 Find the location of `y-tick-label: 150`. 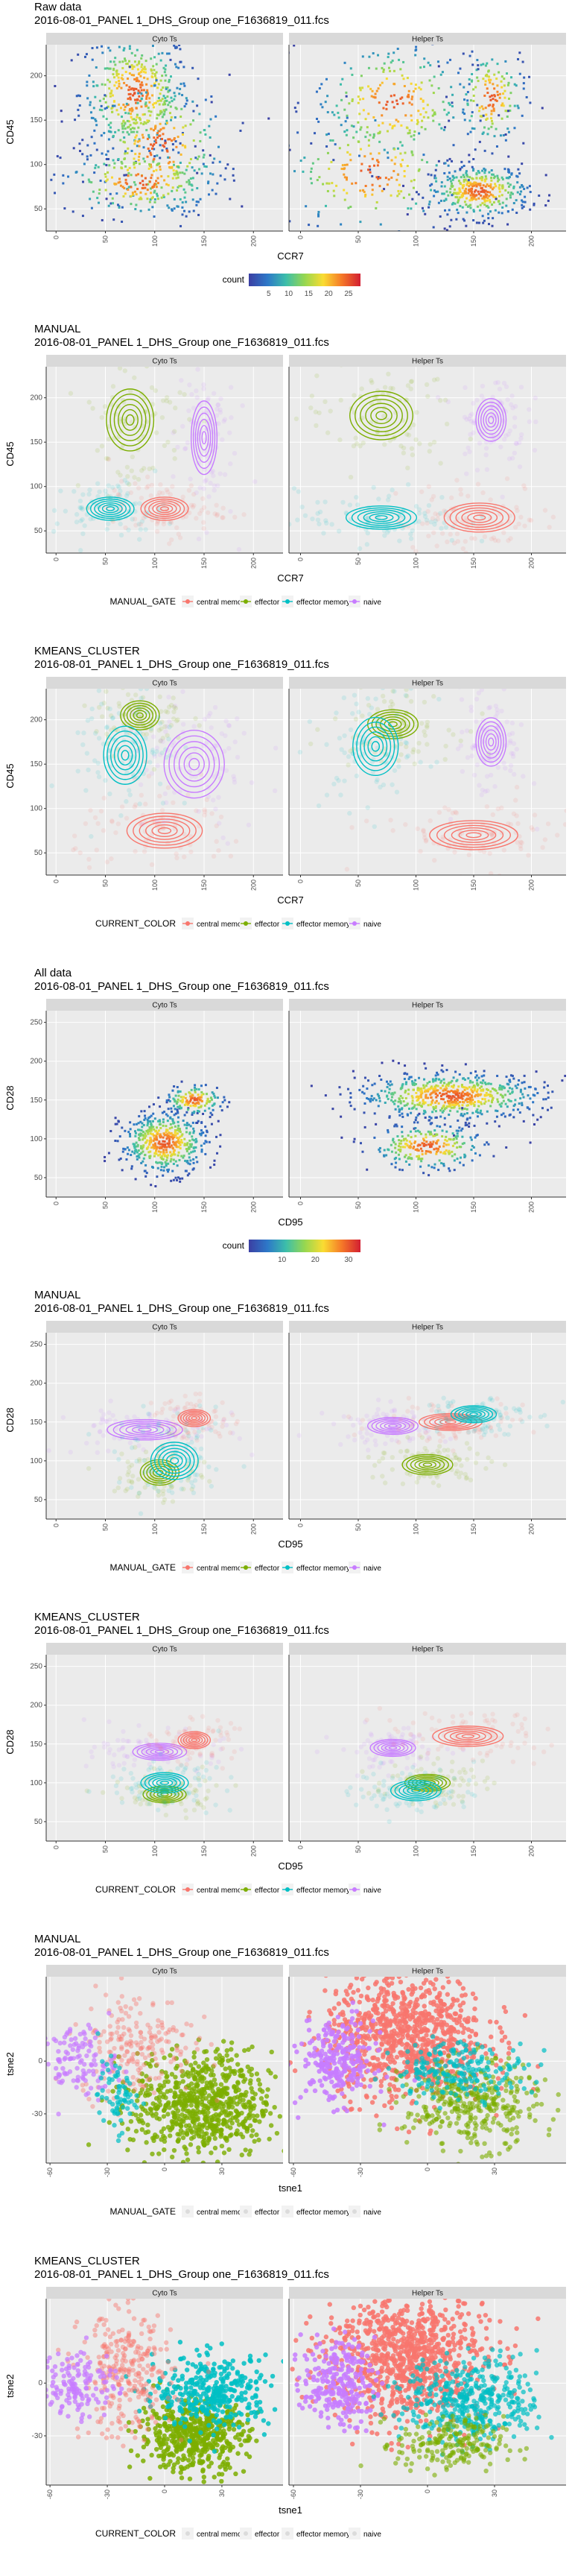

y-tick-label: 150 is located at coordinates (36, 764).